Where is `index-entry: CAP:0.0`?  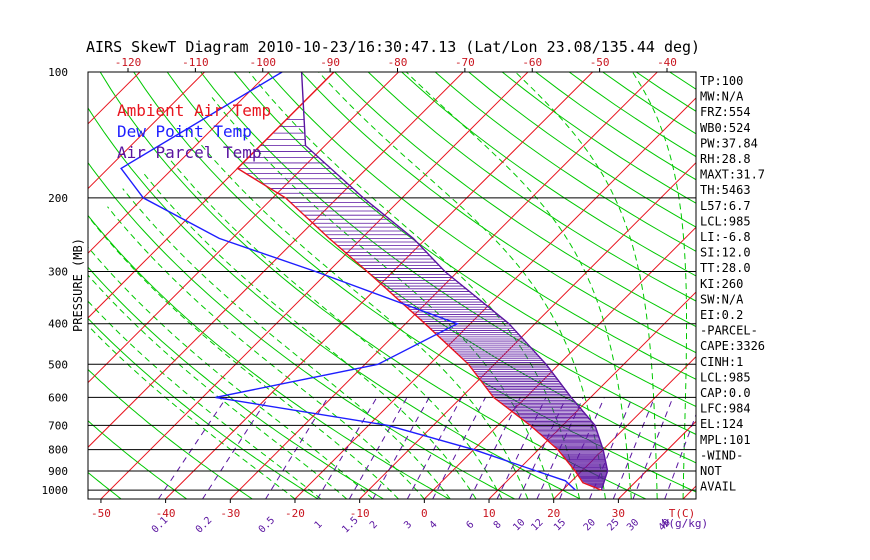 index-entry: CAP:0.0 is located at coordinates (725, 393).